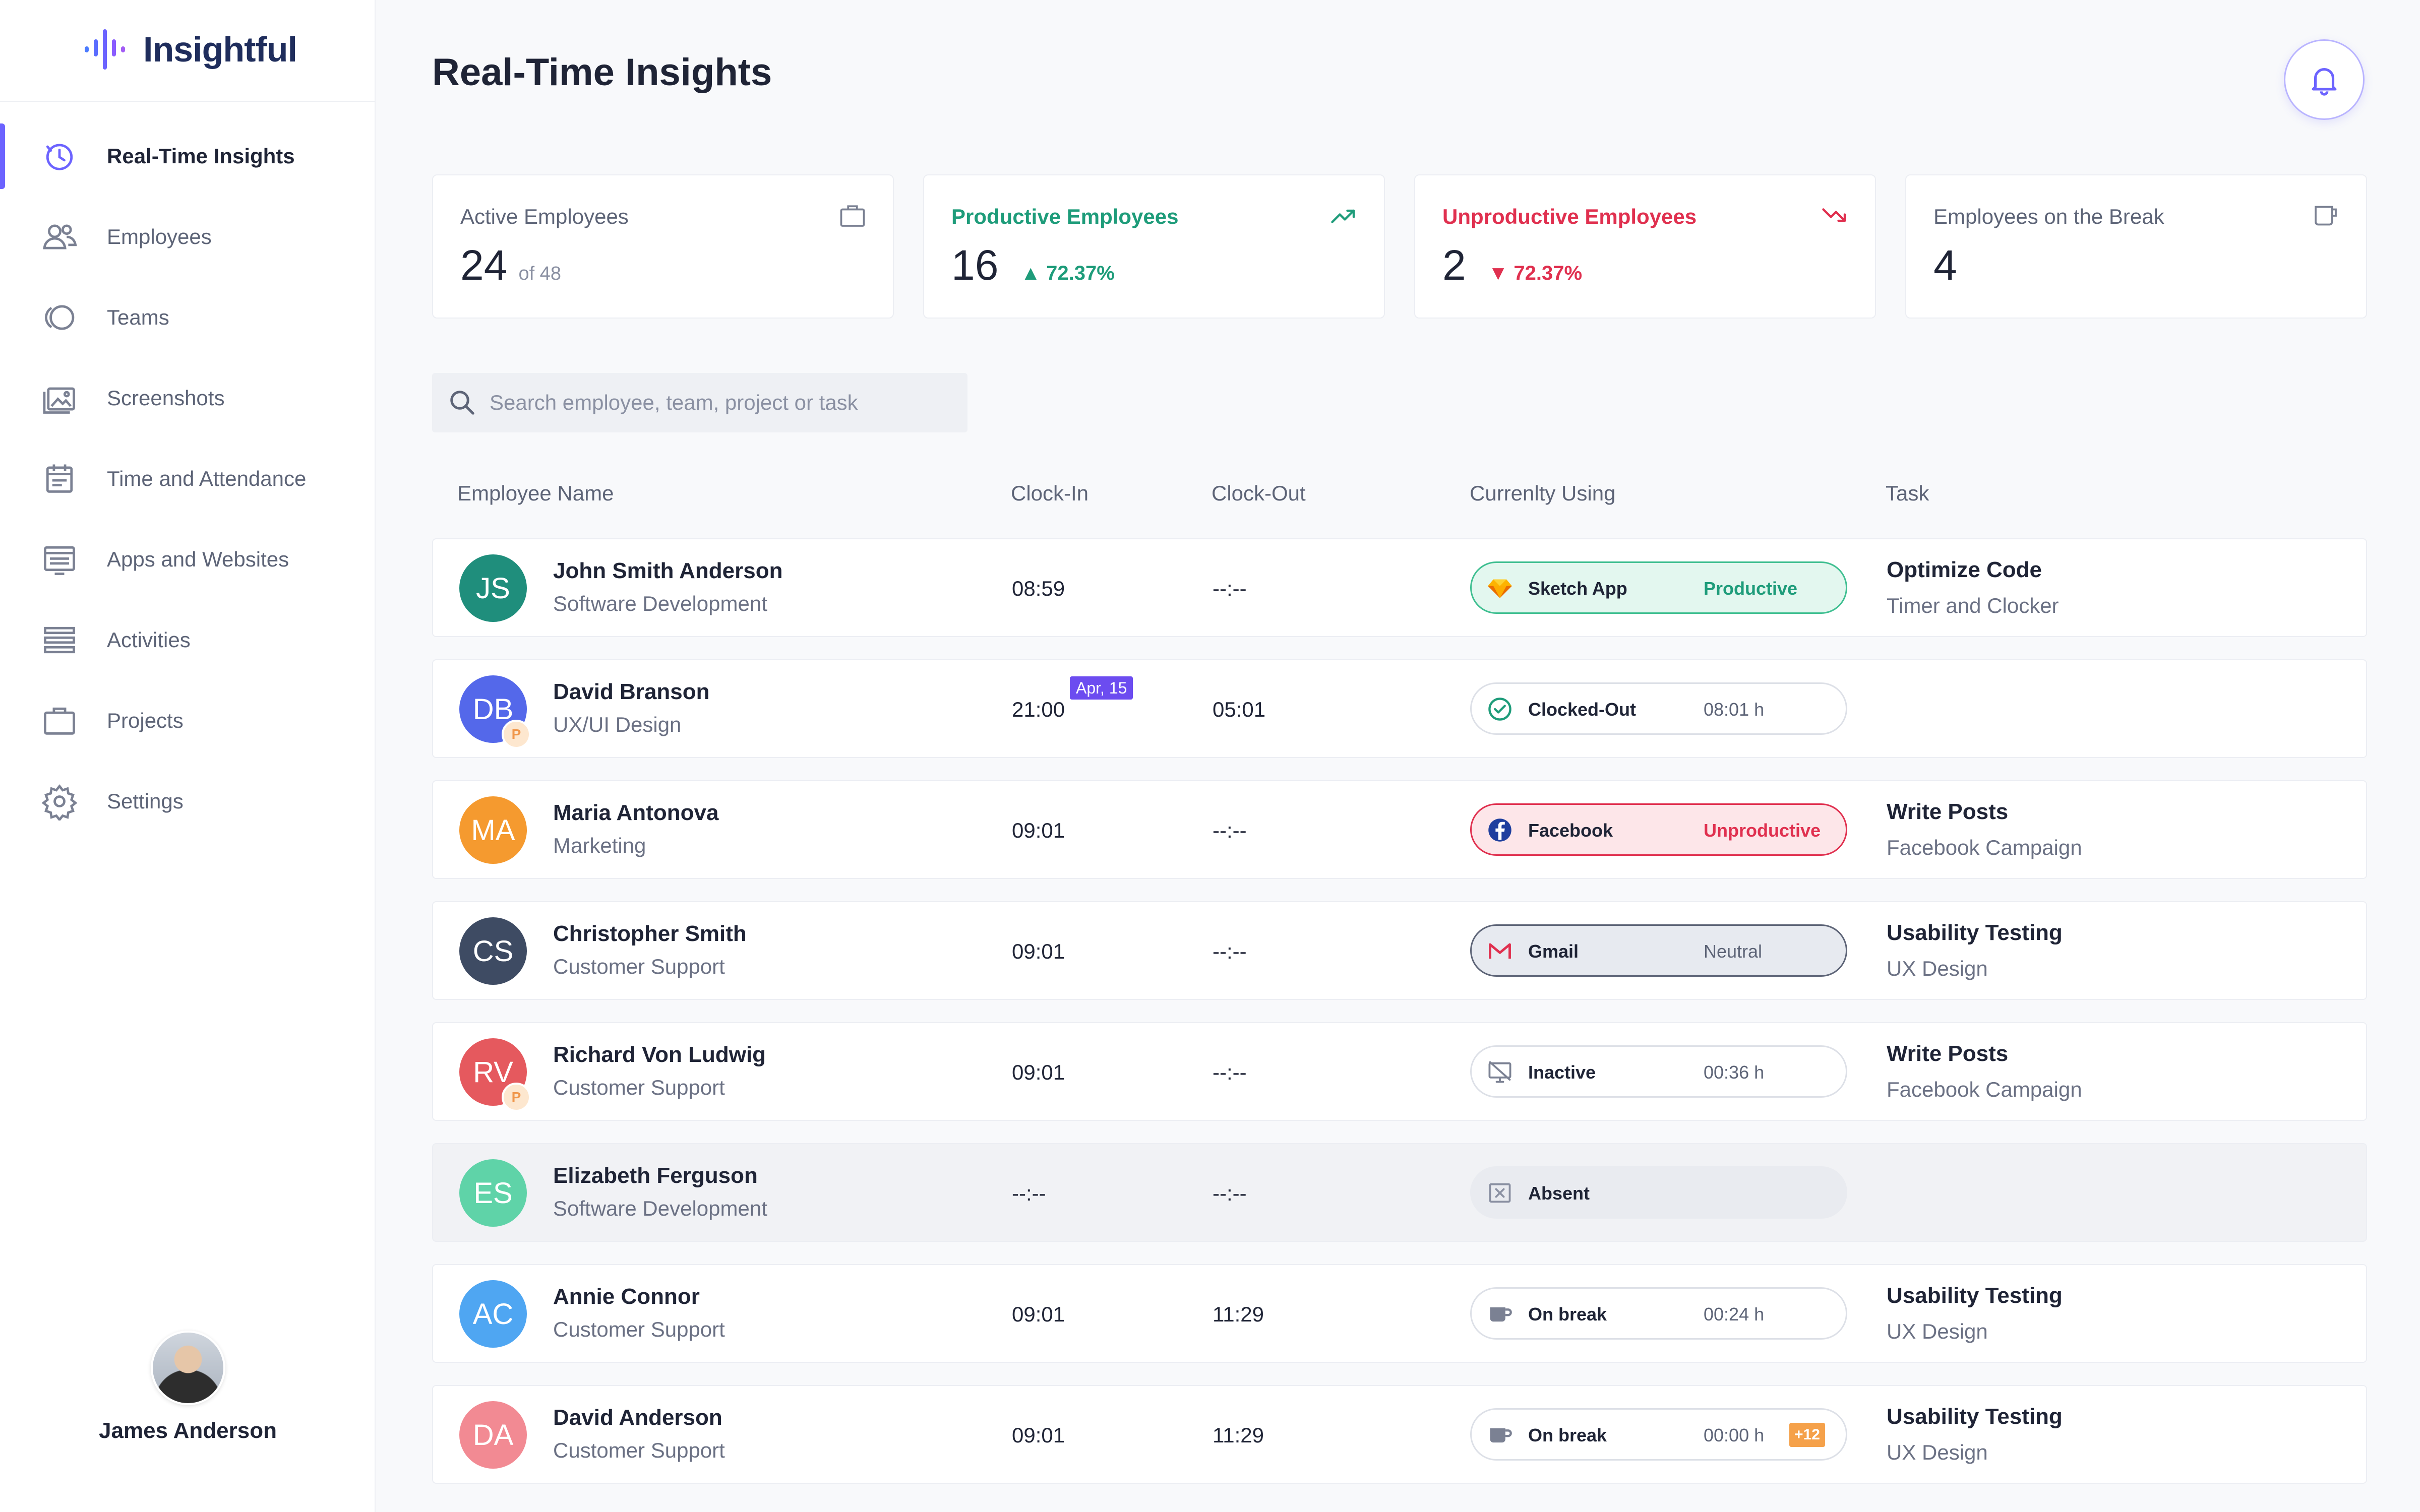  Describe the element at coordinates (602, 72) in the screenshot. I see `page-title: Real-Time Insights` at that location.